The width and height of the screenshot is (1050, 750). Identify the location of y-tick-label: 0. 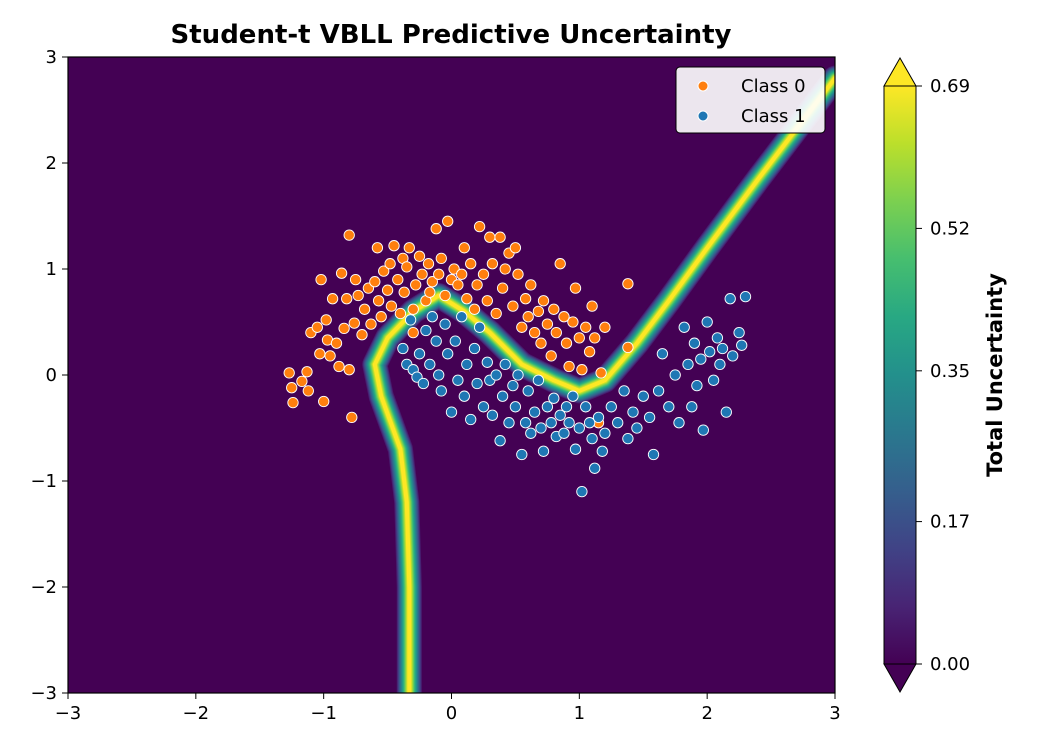
(51, 375).